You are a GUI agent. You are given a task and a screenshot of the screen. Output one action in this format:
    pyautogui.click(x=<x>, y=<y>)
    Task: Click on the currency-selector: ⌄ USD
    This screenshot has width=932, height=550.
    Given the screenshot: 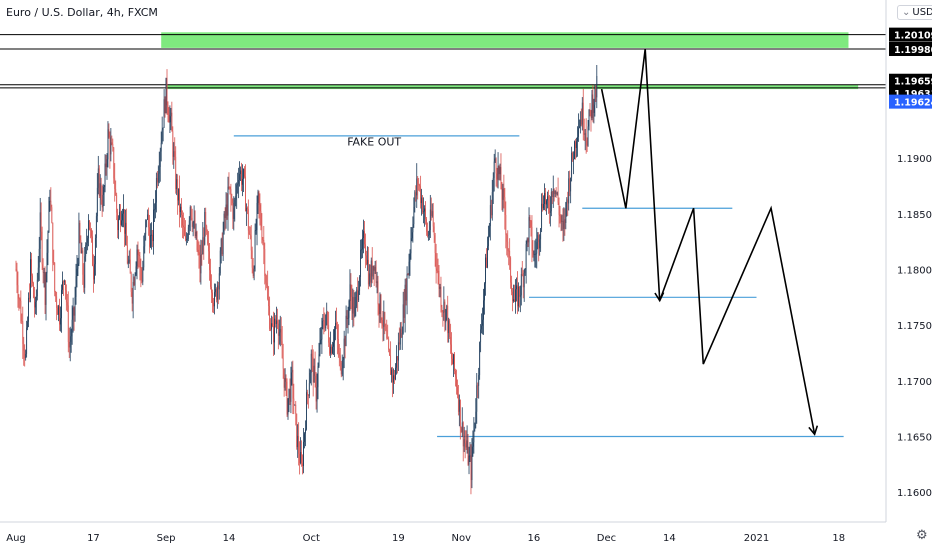 What is the action you would take?
    pyautogui.click(x=914, y=12)
    